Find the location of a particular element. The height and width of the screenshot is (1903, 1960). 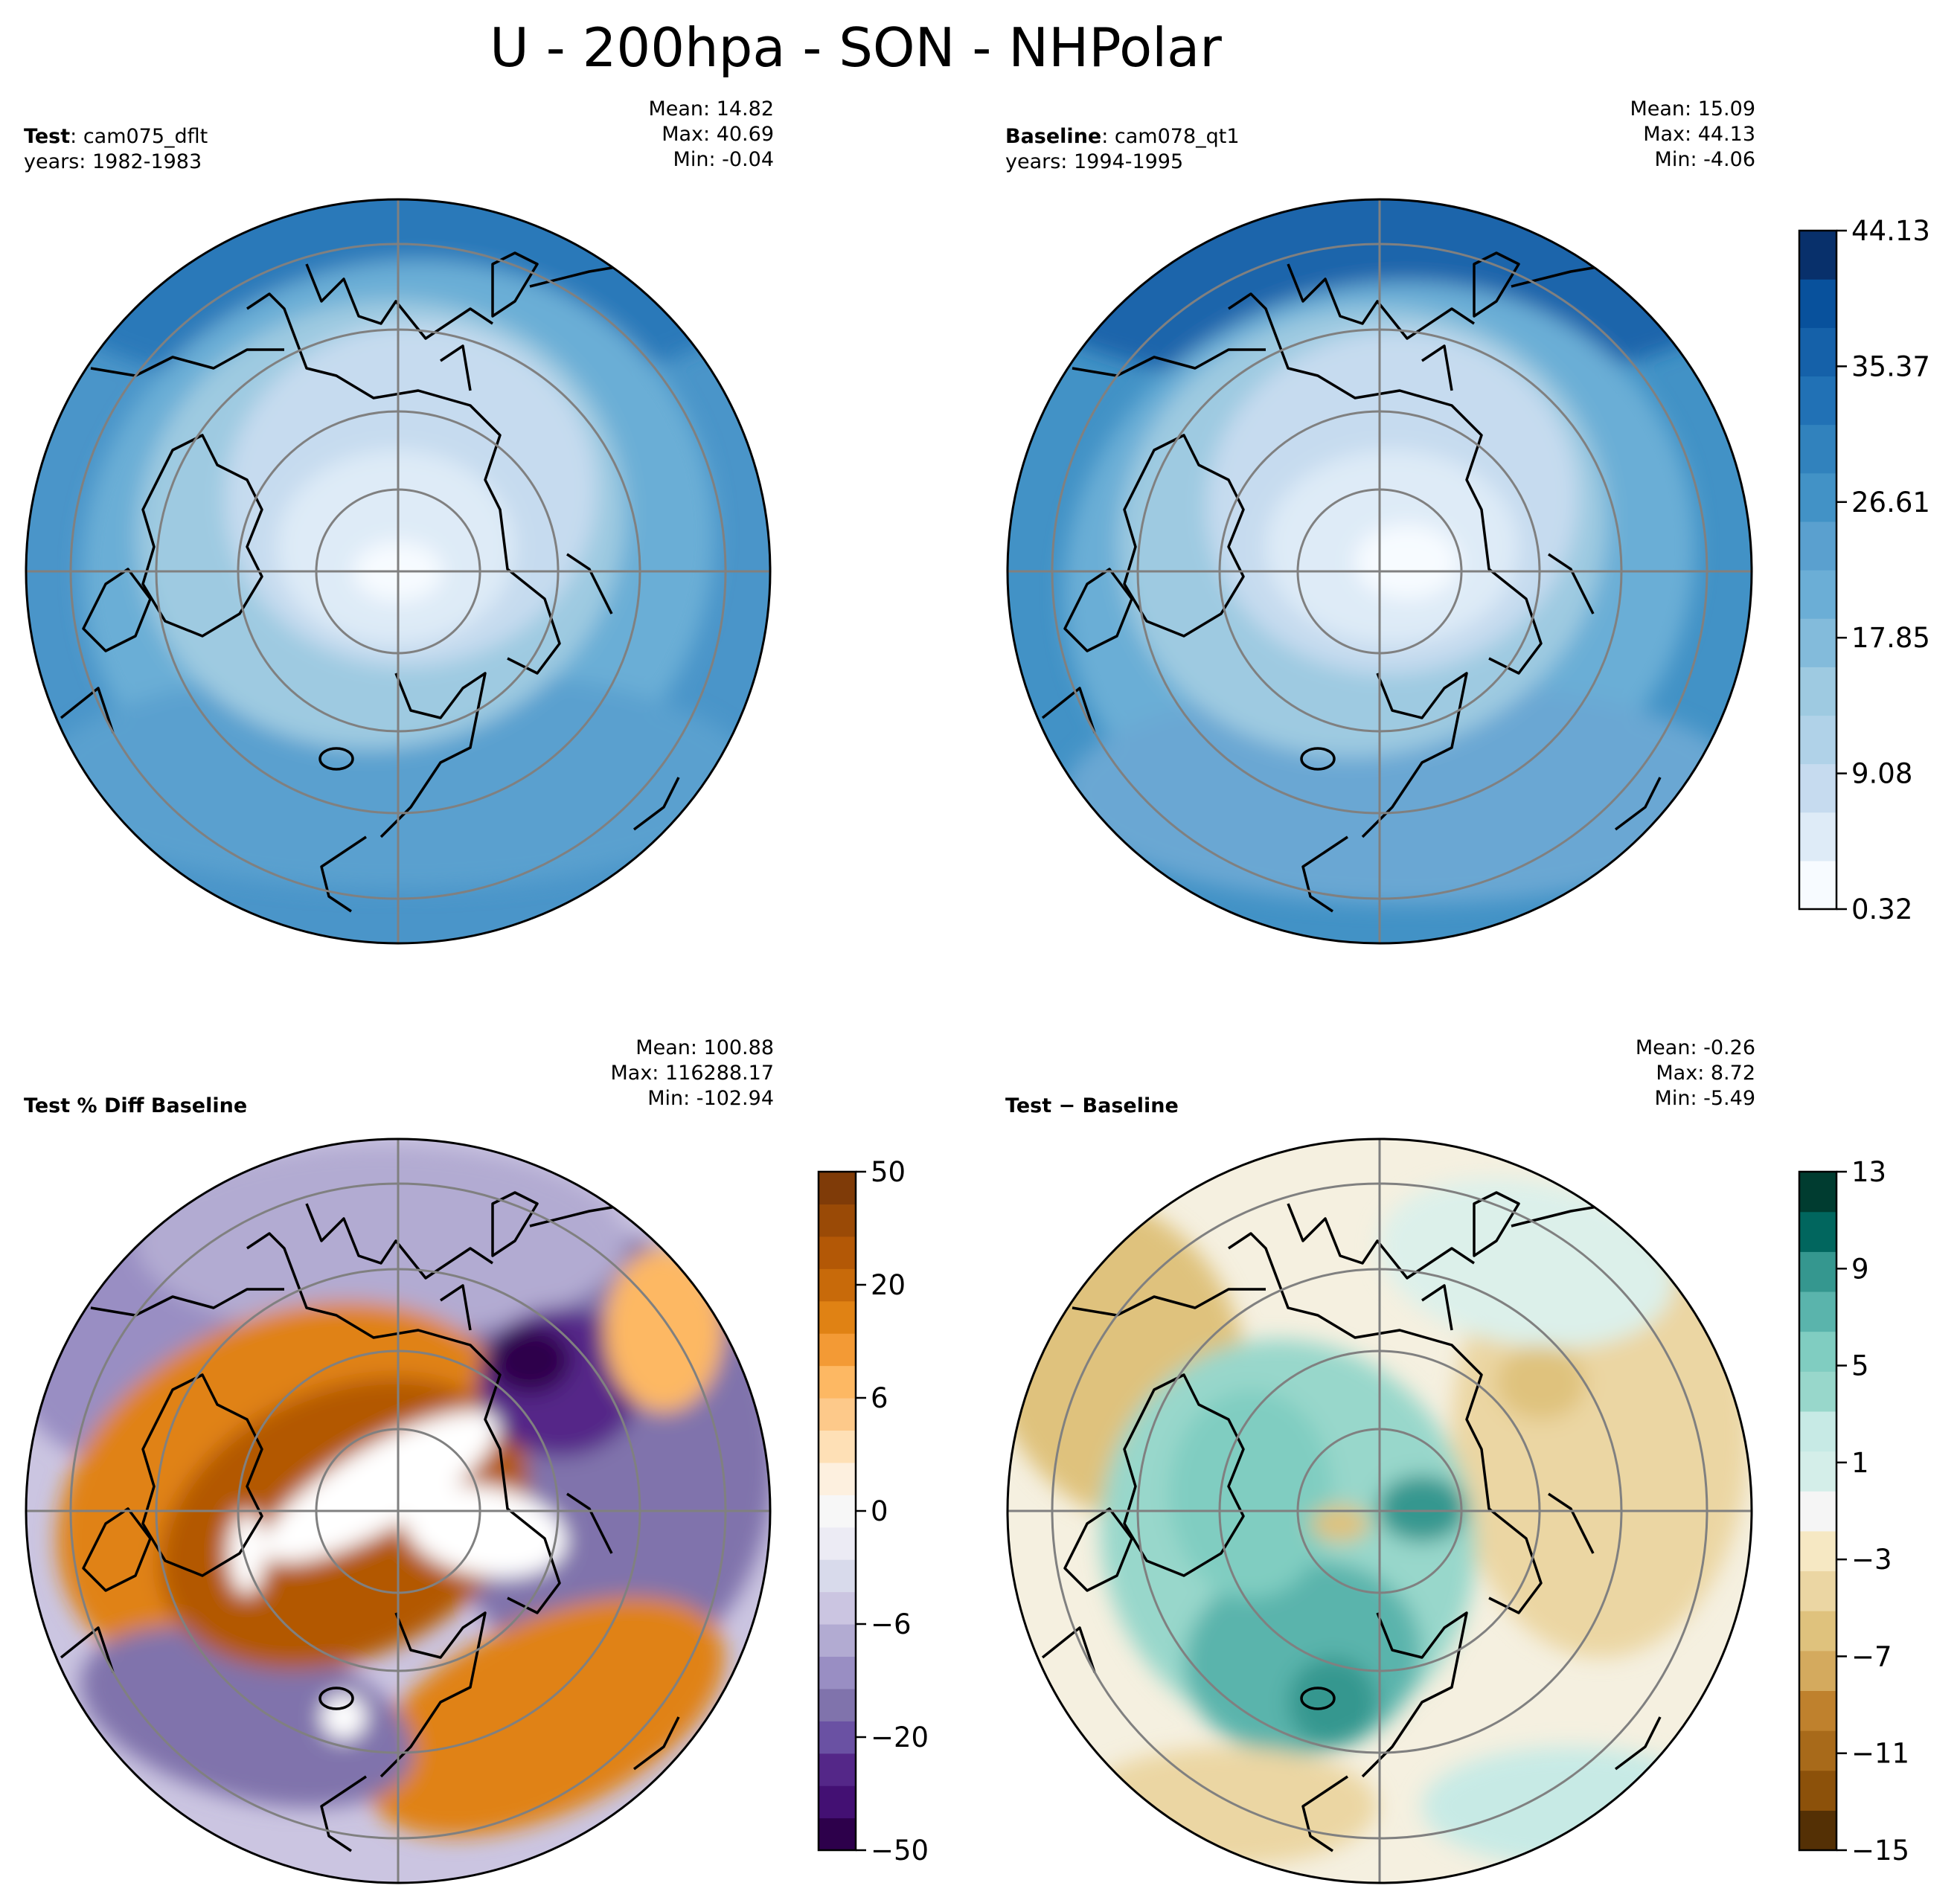

baseline-gridlines is located at coordinates (1380, 571).